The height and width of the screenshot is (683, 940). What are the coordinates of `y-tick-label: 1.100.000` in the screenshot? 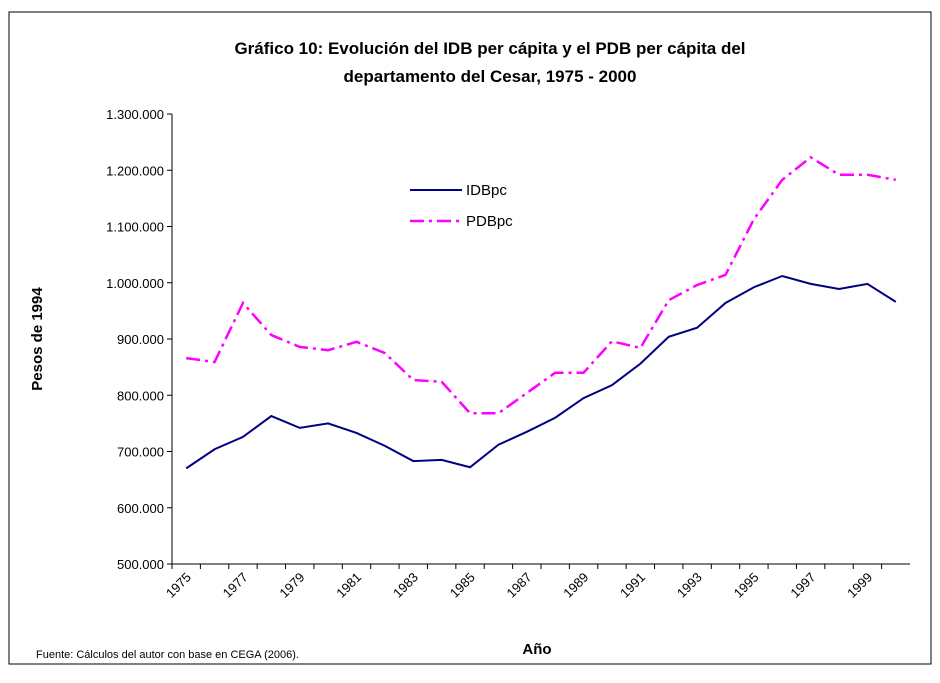 It's located at (135, 227).